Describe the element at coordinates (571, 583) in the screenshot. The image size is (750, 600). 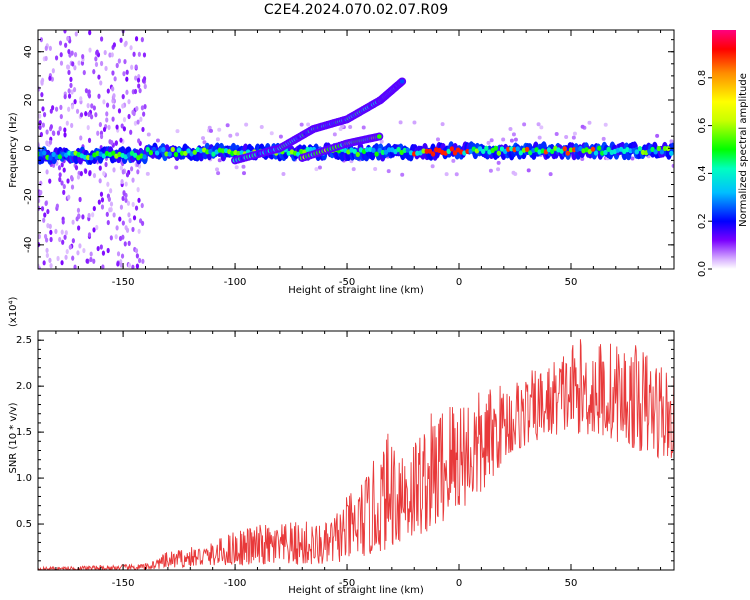
I see `x-tick-label: 50` at that location.